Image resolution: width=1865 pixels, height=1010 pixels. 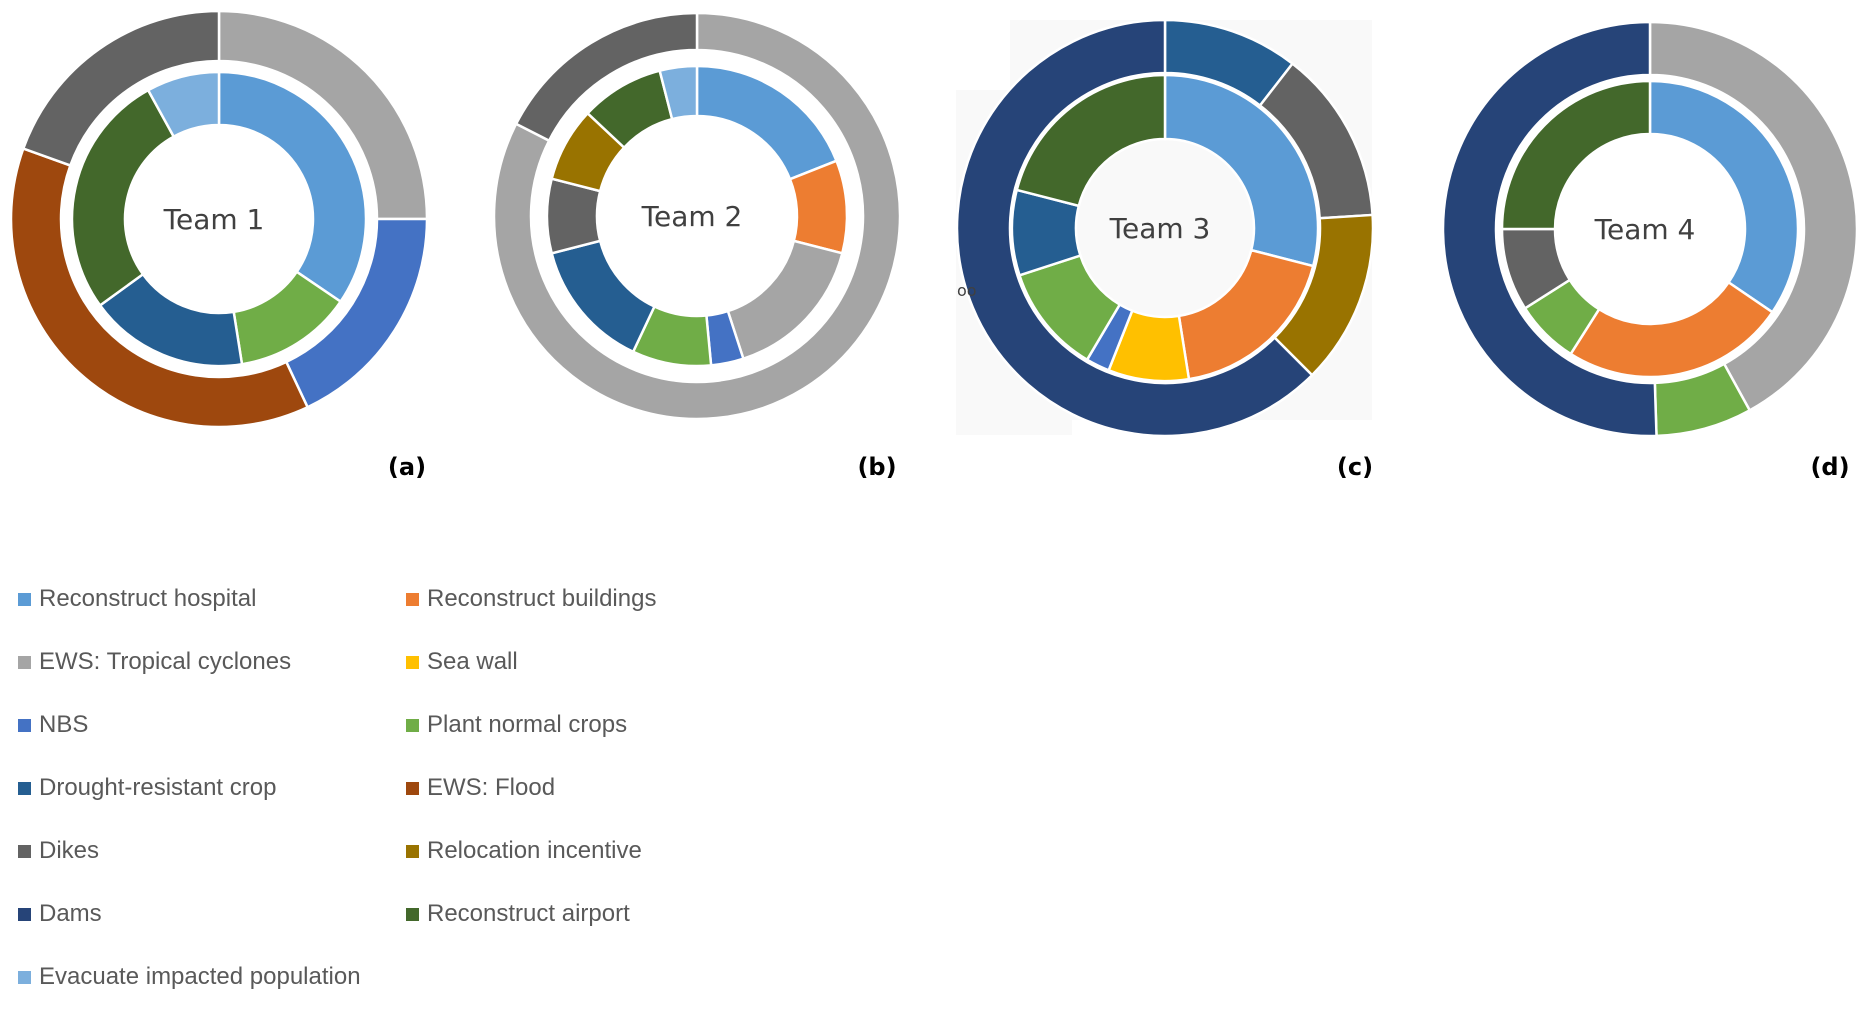 I want to click on panel-label: (b), so click(x=876, y=467).